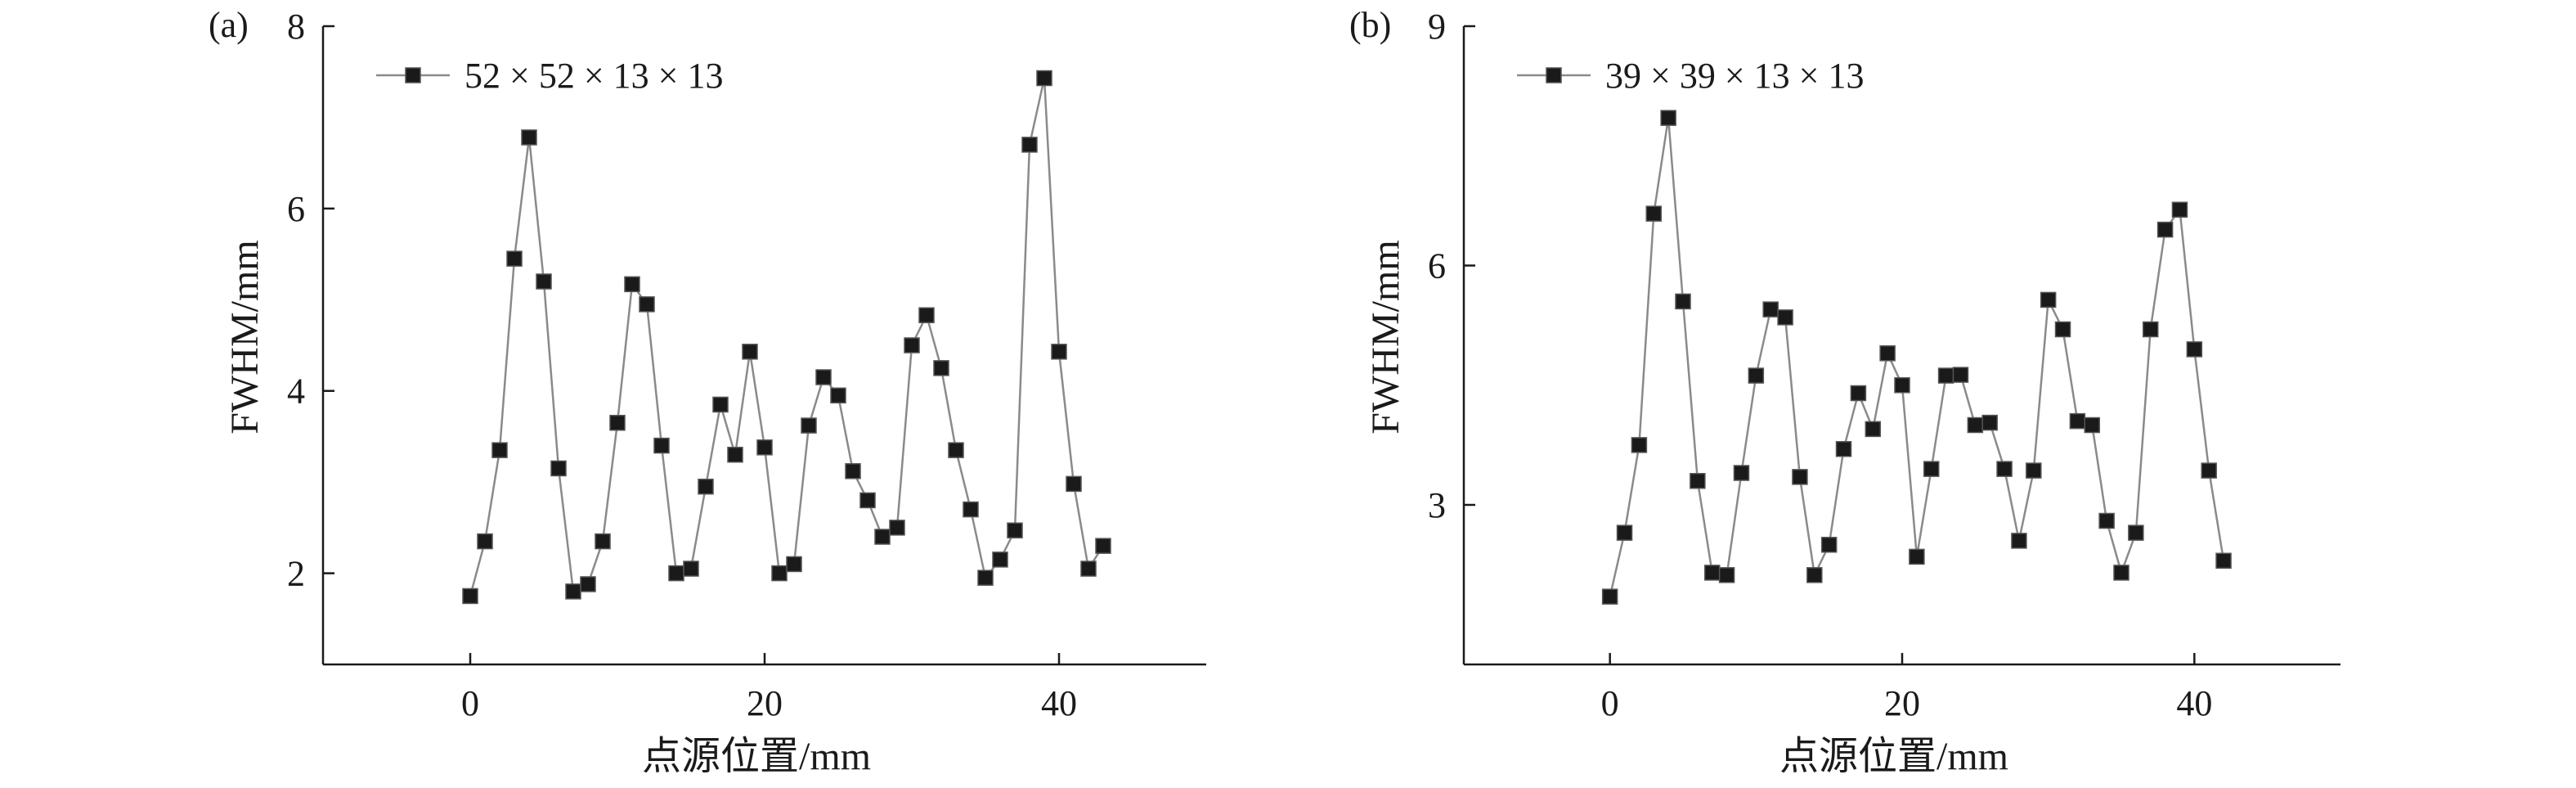 The height and width of the screenshot is (788, 2576). What do you see at coordinates (229, 25) in the screenshot?
I see `panel-label: (a)` at bounding box center [229, 25].